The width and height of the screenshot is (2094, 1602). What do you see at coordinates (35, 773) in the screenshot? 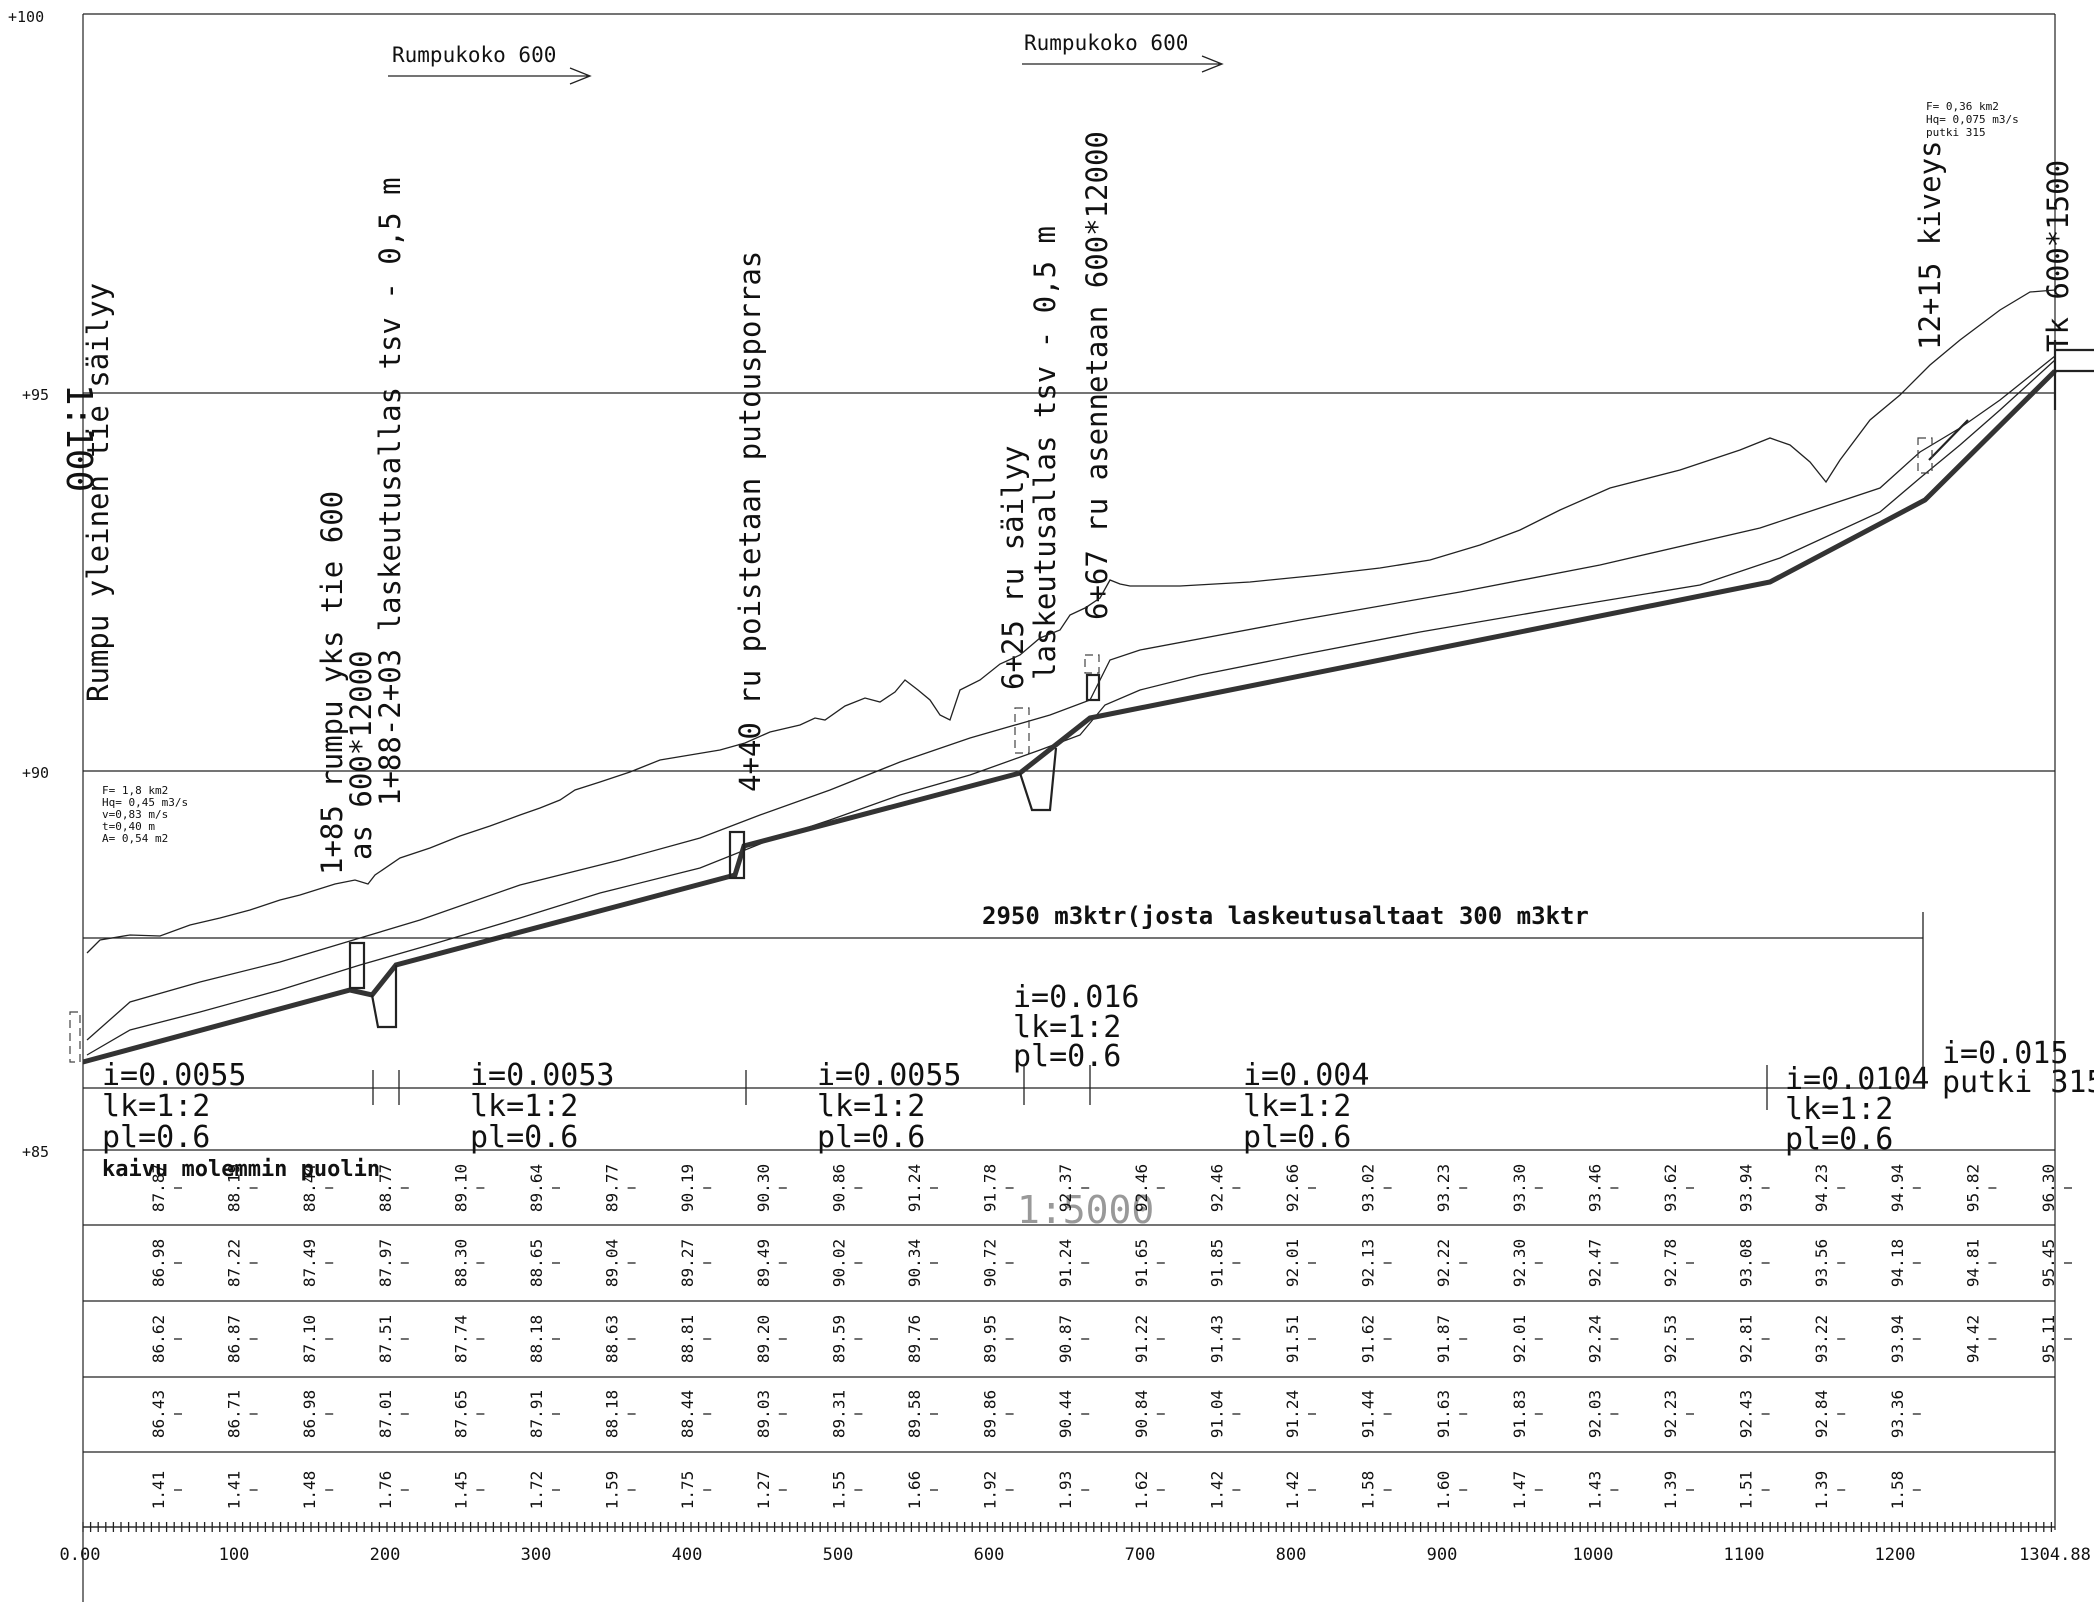
I see `elevation-label-90: +90` at bounding box center [35, 773].